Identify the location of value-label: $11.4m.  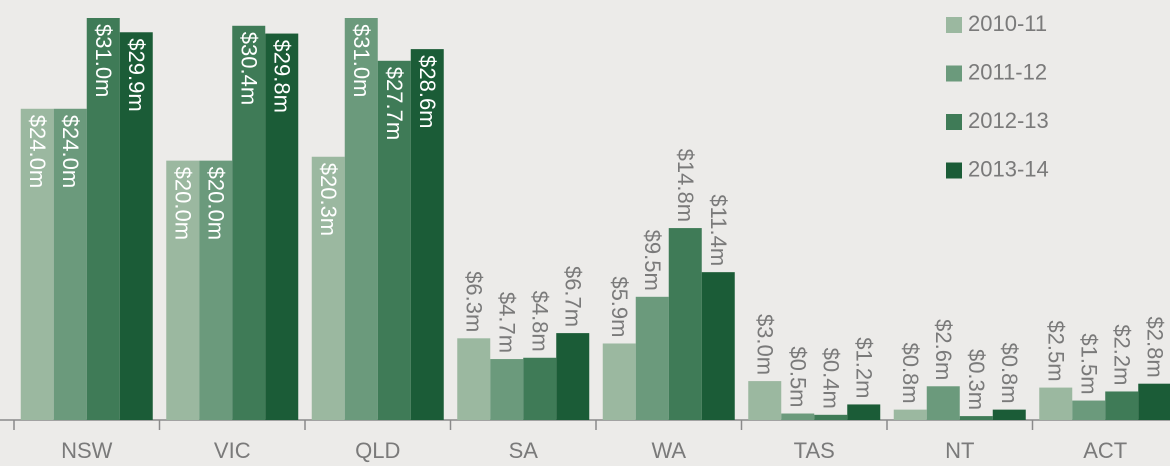
(718, 230).